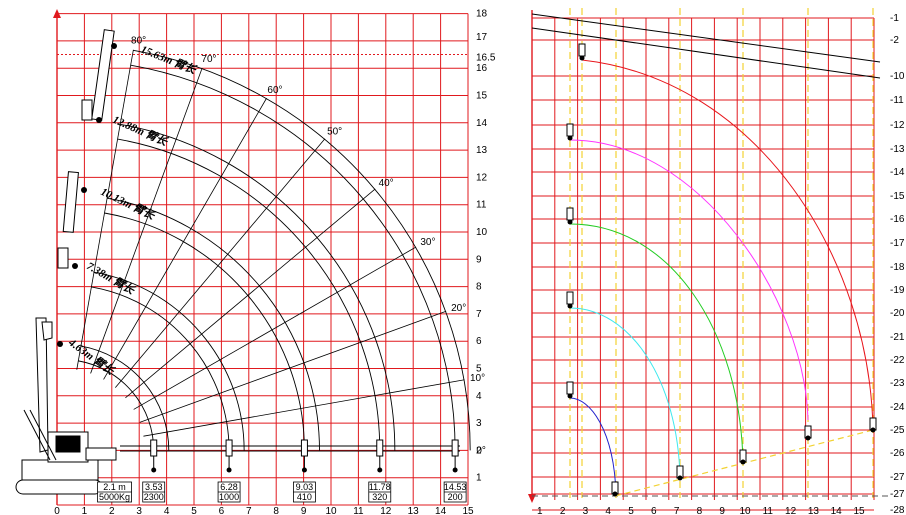  I want to click on left-y-tick: 10, so click(482, 232).